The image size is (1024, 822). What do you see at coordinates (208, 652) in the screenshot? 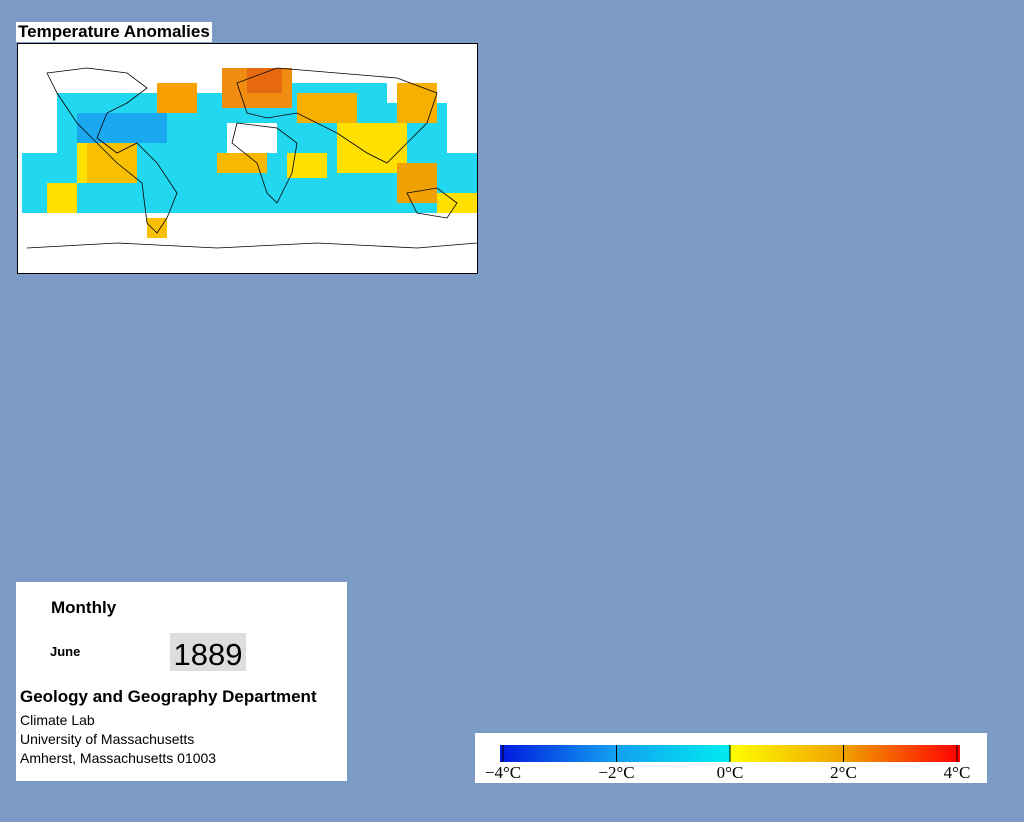
I see `year: 1889` at bounding box center [208, 652].